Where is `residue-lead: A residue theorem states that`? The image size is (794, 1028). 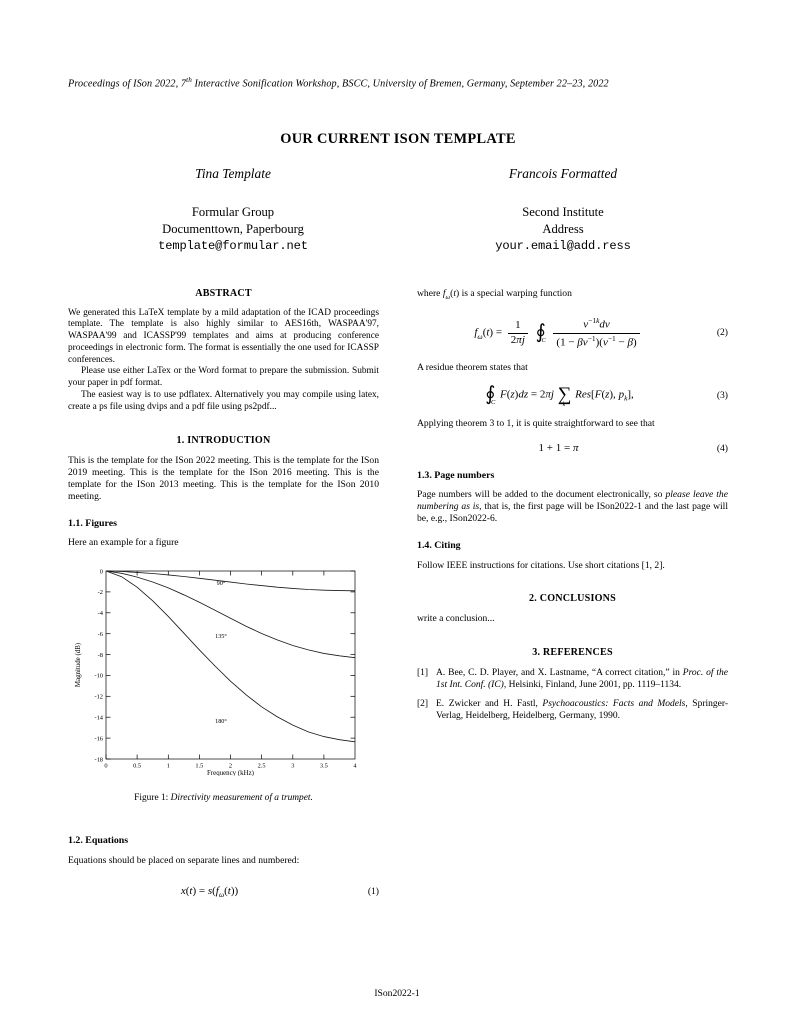
residue-lead: A residue theorem states that is located at coordinates (472, 368).